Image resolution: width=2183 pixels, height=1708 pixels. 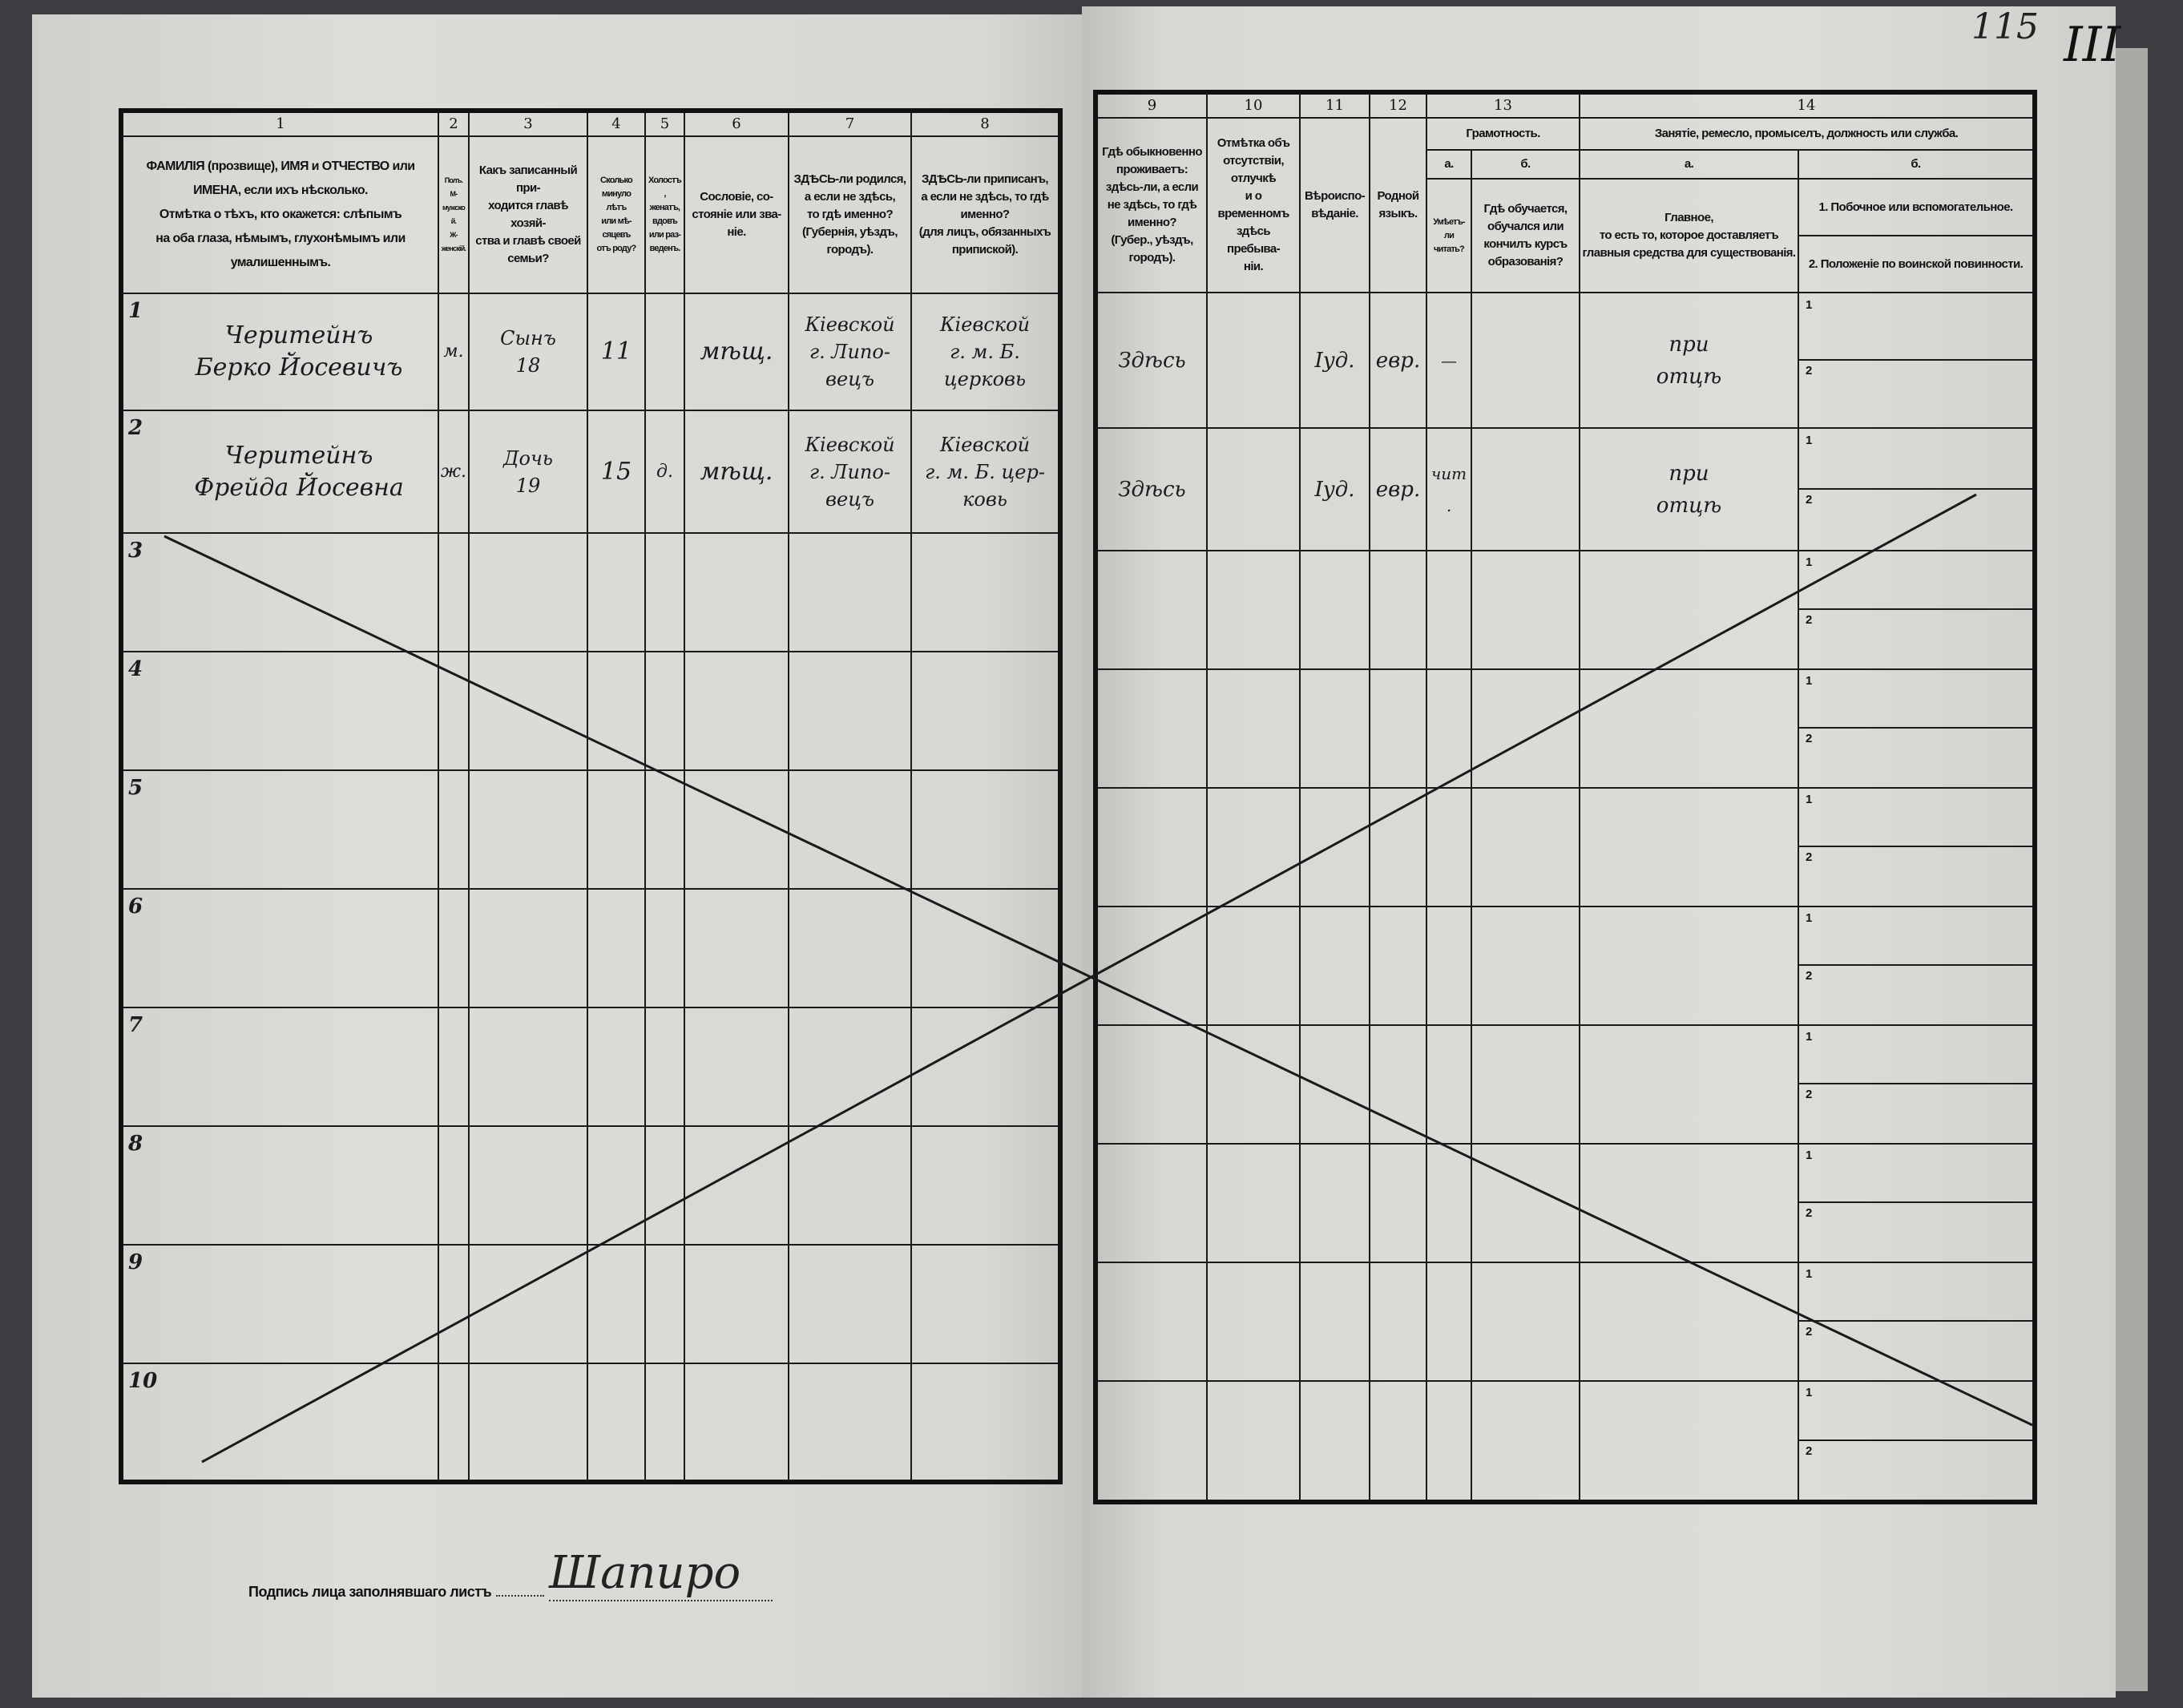 What do you see at coordinates (279, 352) in the screenshot?
I see `cell-name: 1 Черитейнъ Берко Йосевичъ` at bounding box center [279, 352].